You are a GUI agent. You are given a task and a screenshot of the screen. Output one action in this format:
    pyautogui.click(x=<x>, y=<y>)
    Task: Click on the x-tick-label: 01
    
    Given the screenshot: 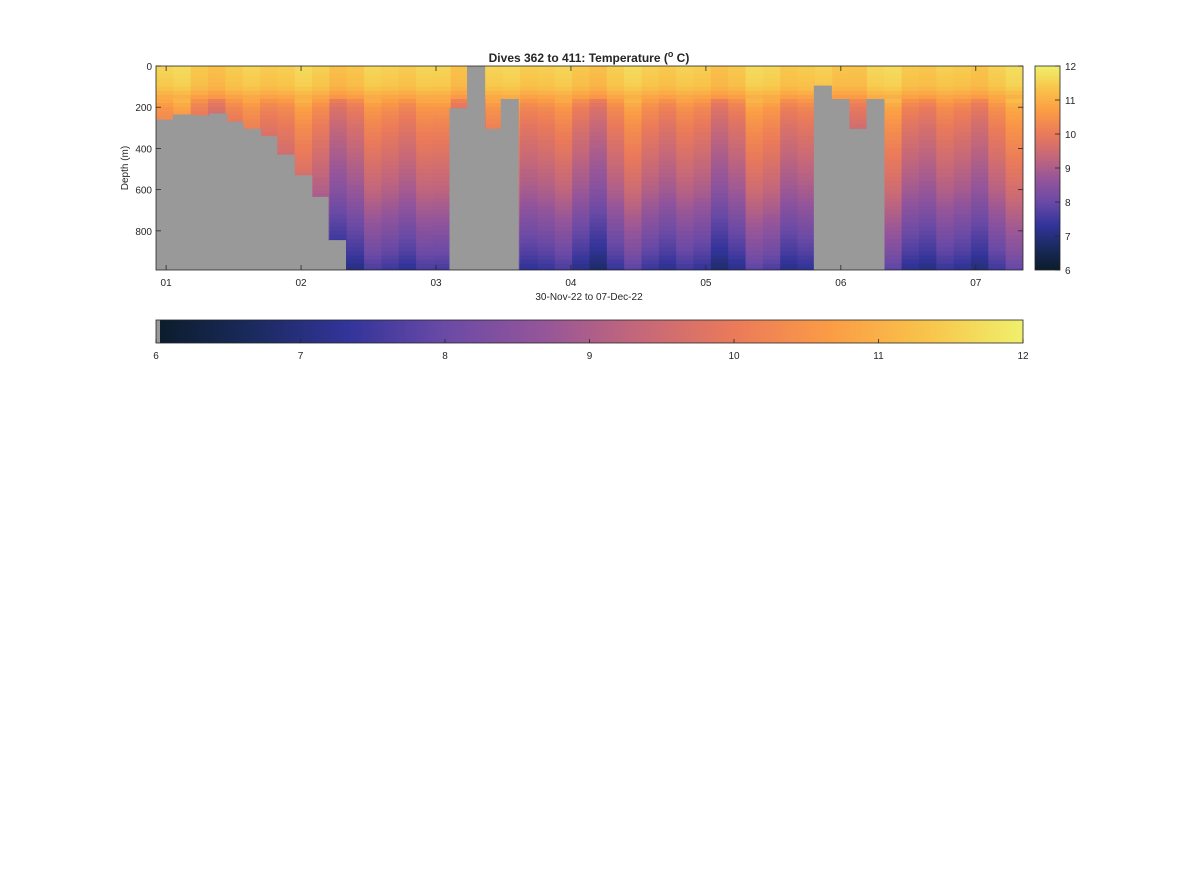 What is the action you would take?
    pyautogui.click(x=167, y=283)
    